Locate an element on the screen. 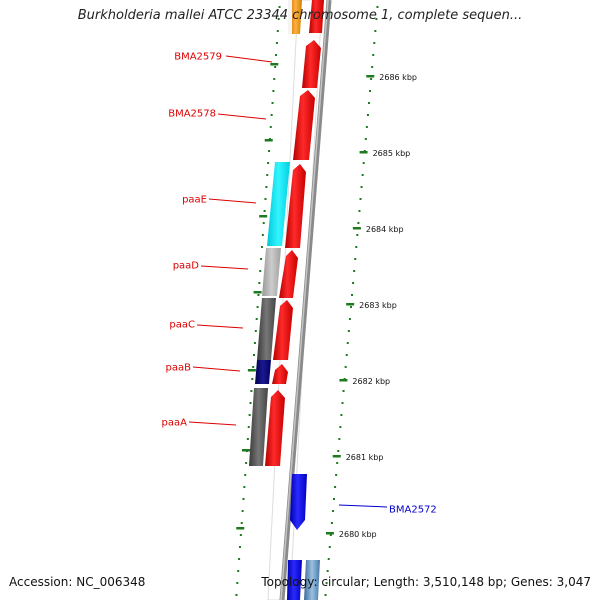 This screenshot has width=600, height=605. gene-paaD is located at coordinates (288, 274).